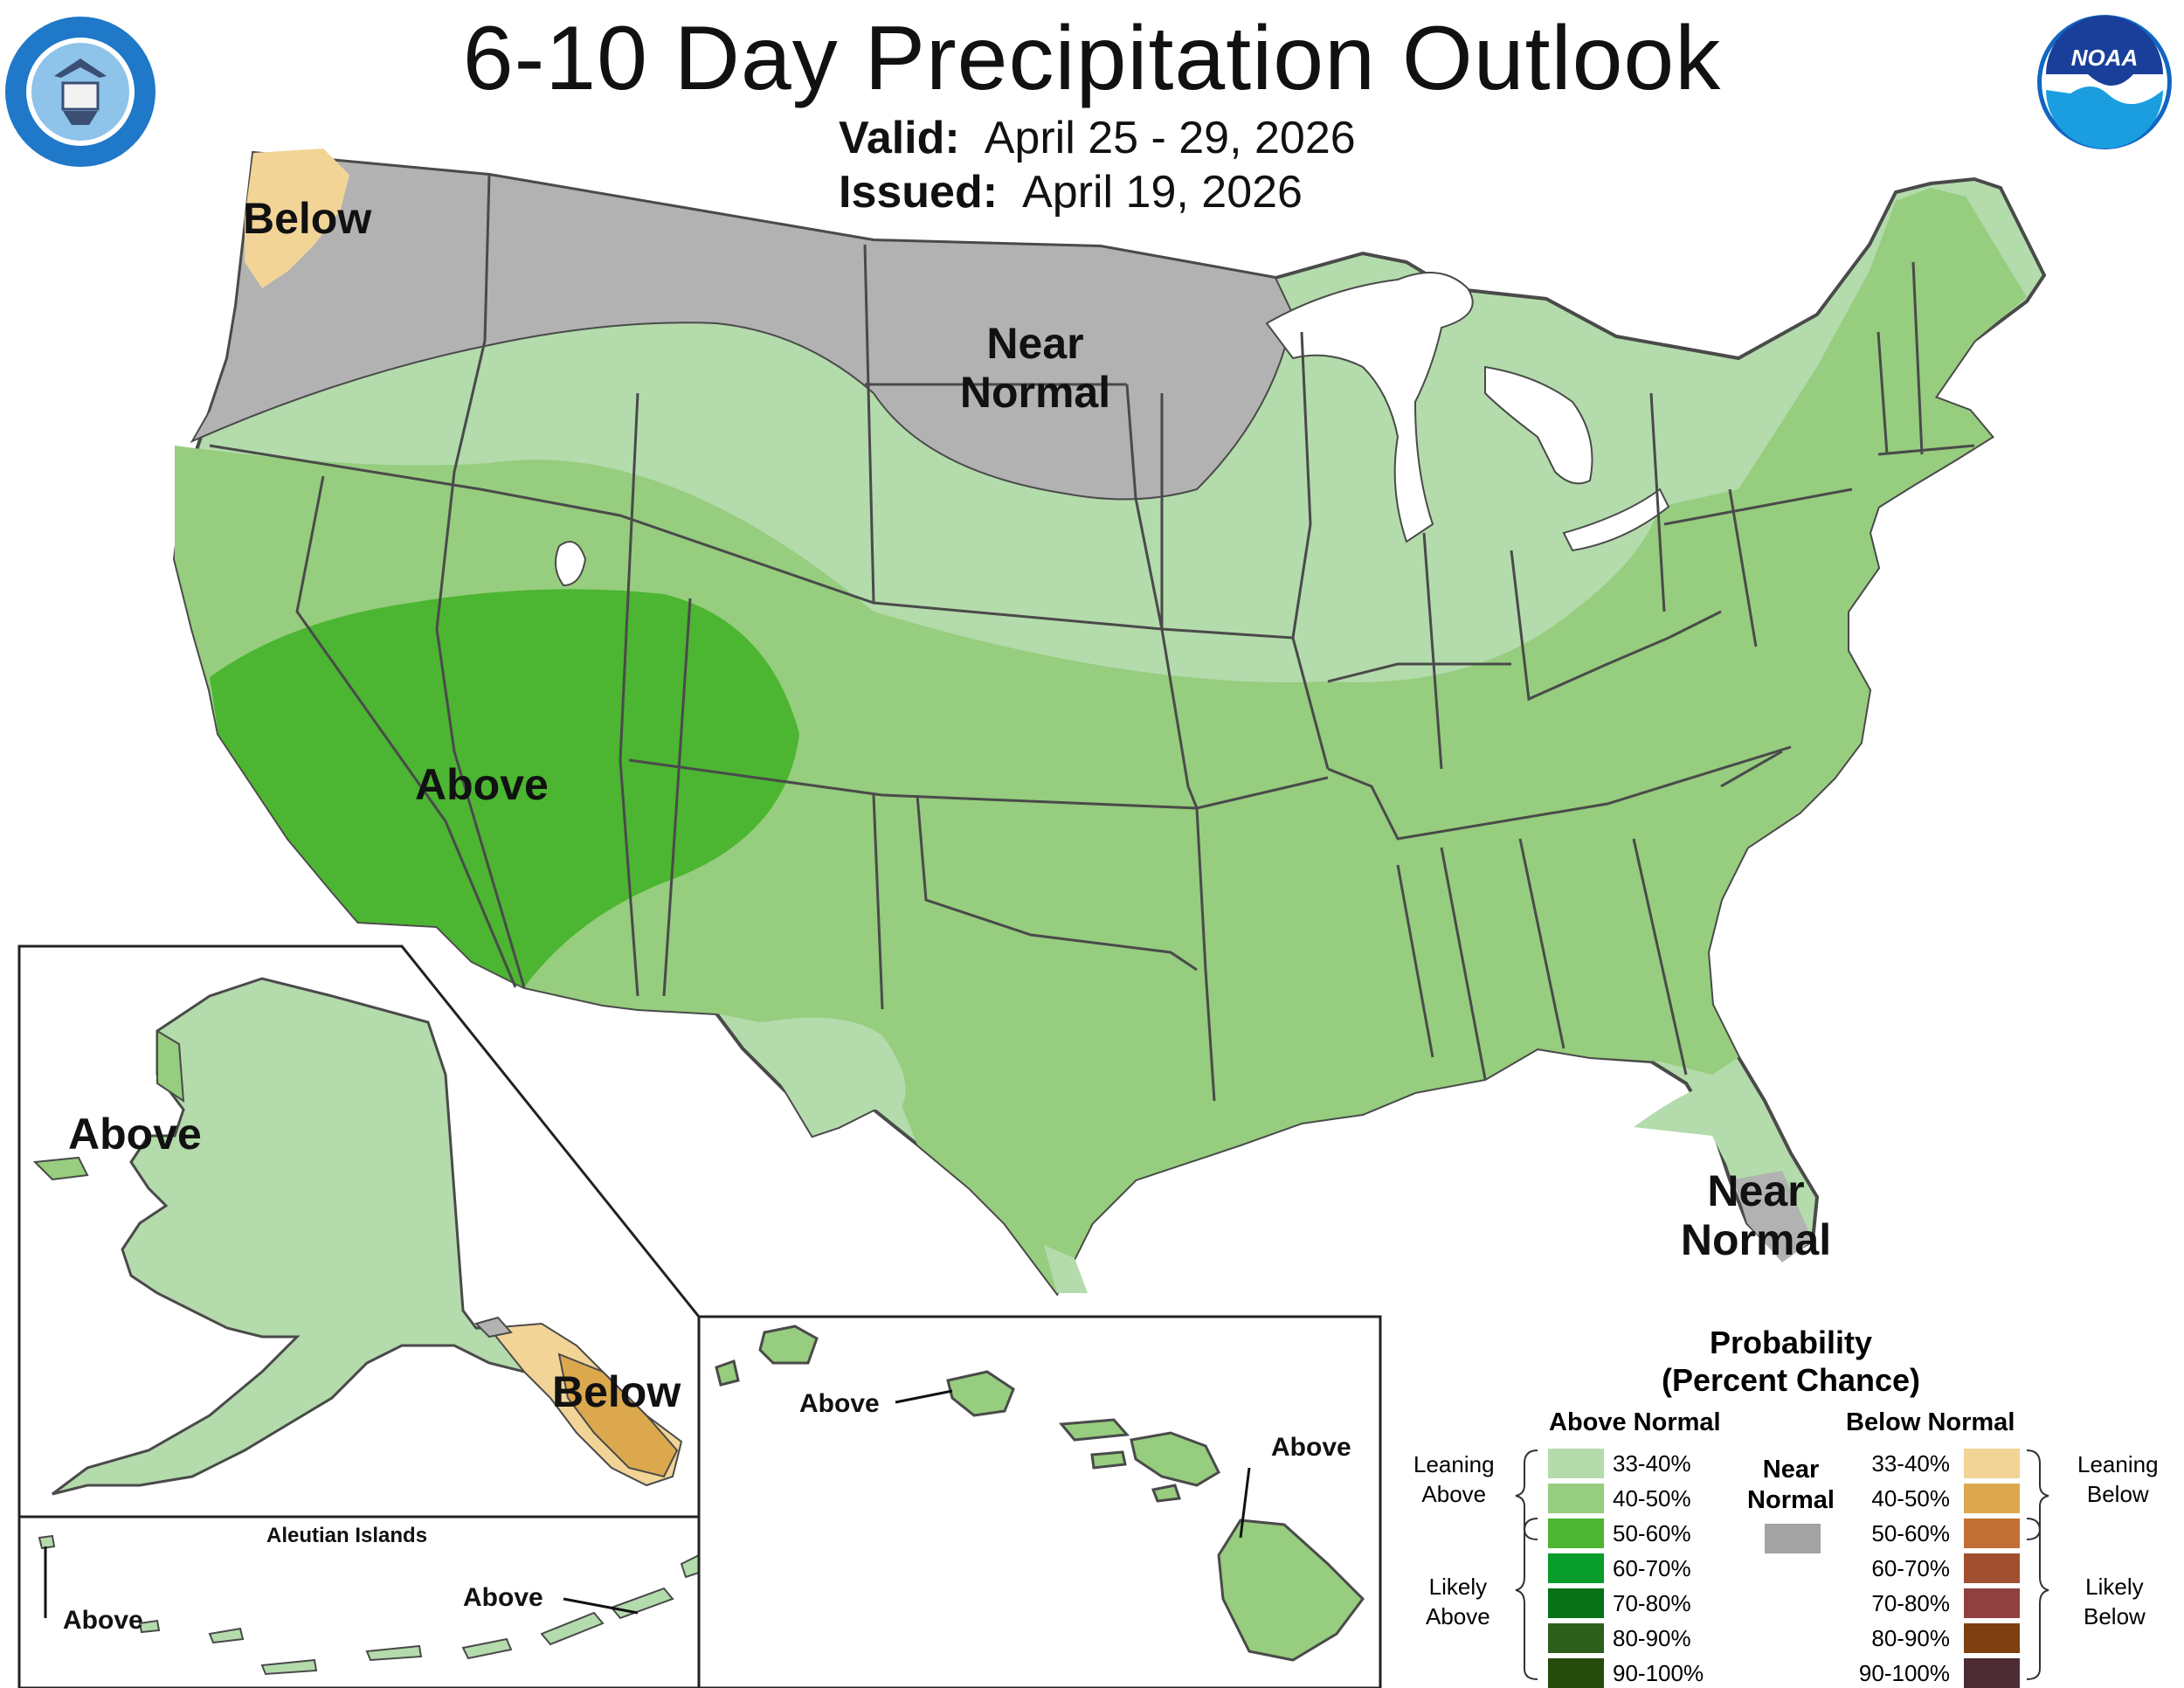 Image resolution: width=2184 pixels, height=1688 pixels. Describe the element at coordinates (742, 326) in the screenshot. I see `near-normal-north-region` at that location.